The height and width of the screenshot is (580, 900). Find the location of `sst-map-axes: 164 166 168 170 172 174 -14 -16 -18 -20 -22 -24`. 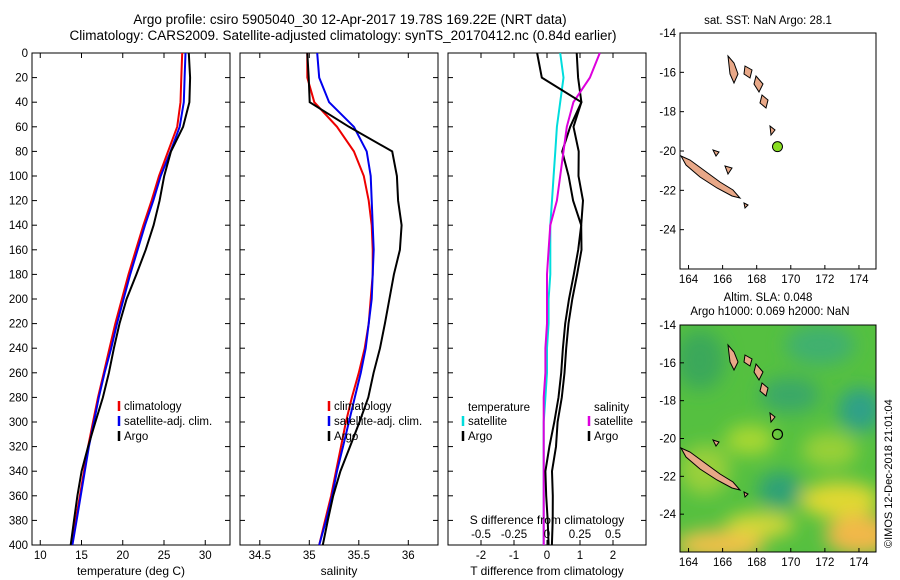

sst-map-axes: 164 166 168 170 172 174 -14 -16 -18 -20 -22 -24 is located at coordinates (764, 157).